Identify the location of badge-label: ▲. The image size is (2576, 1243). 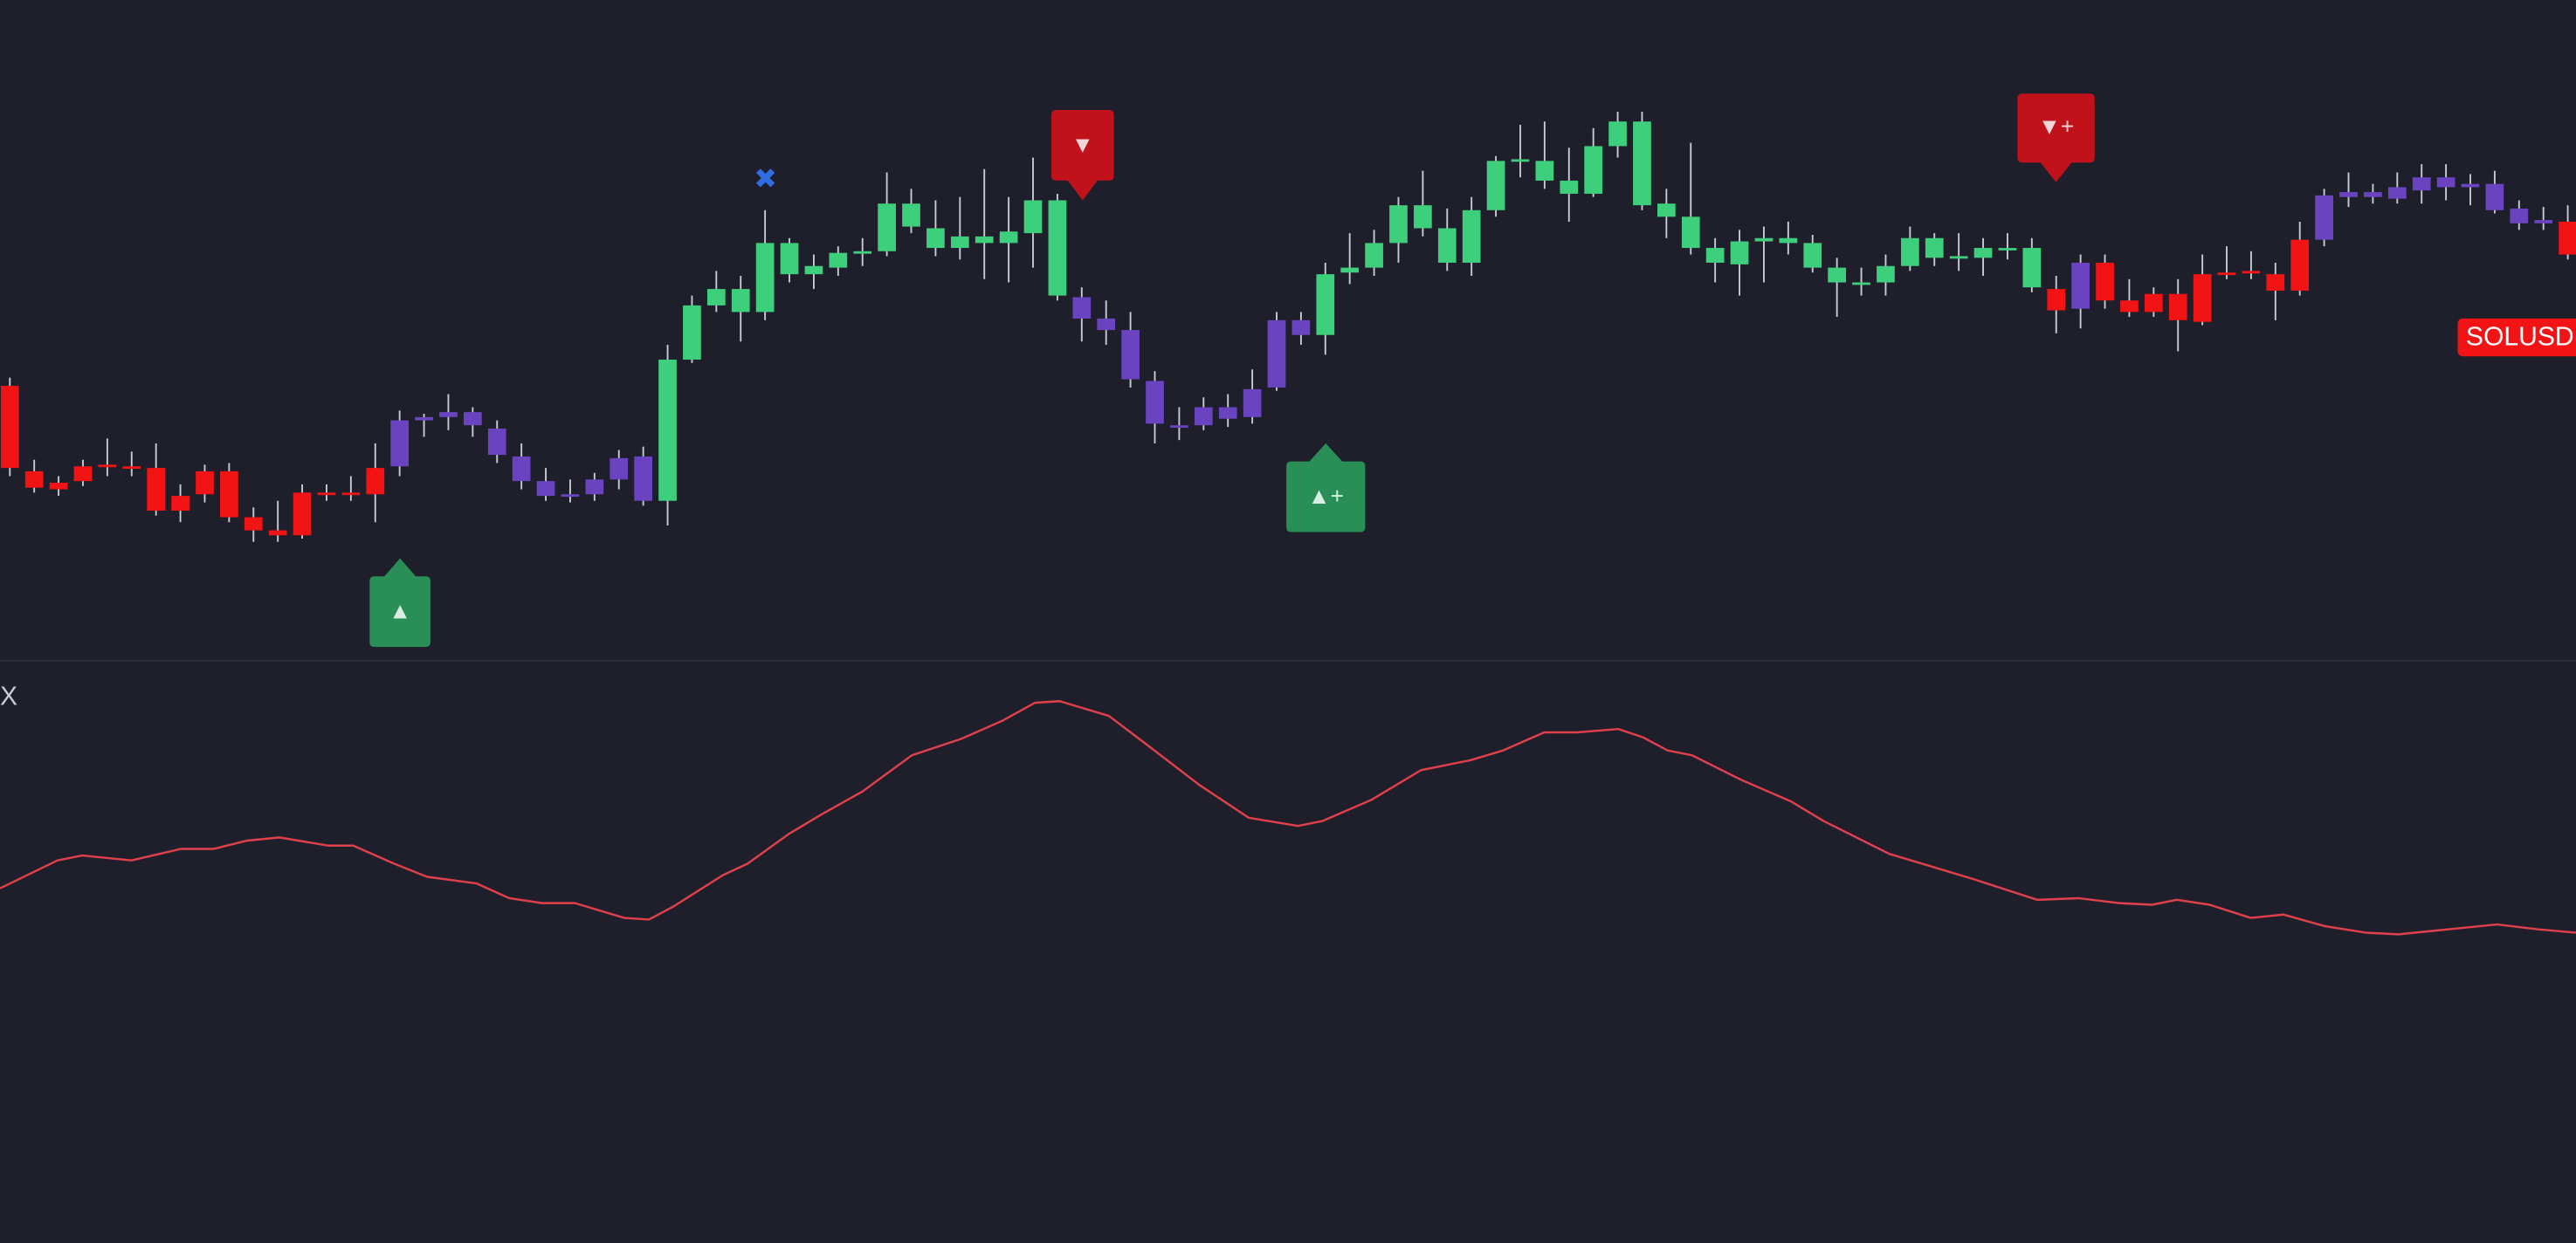
(400, 611).